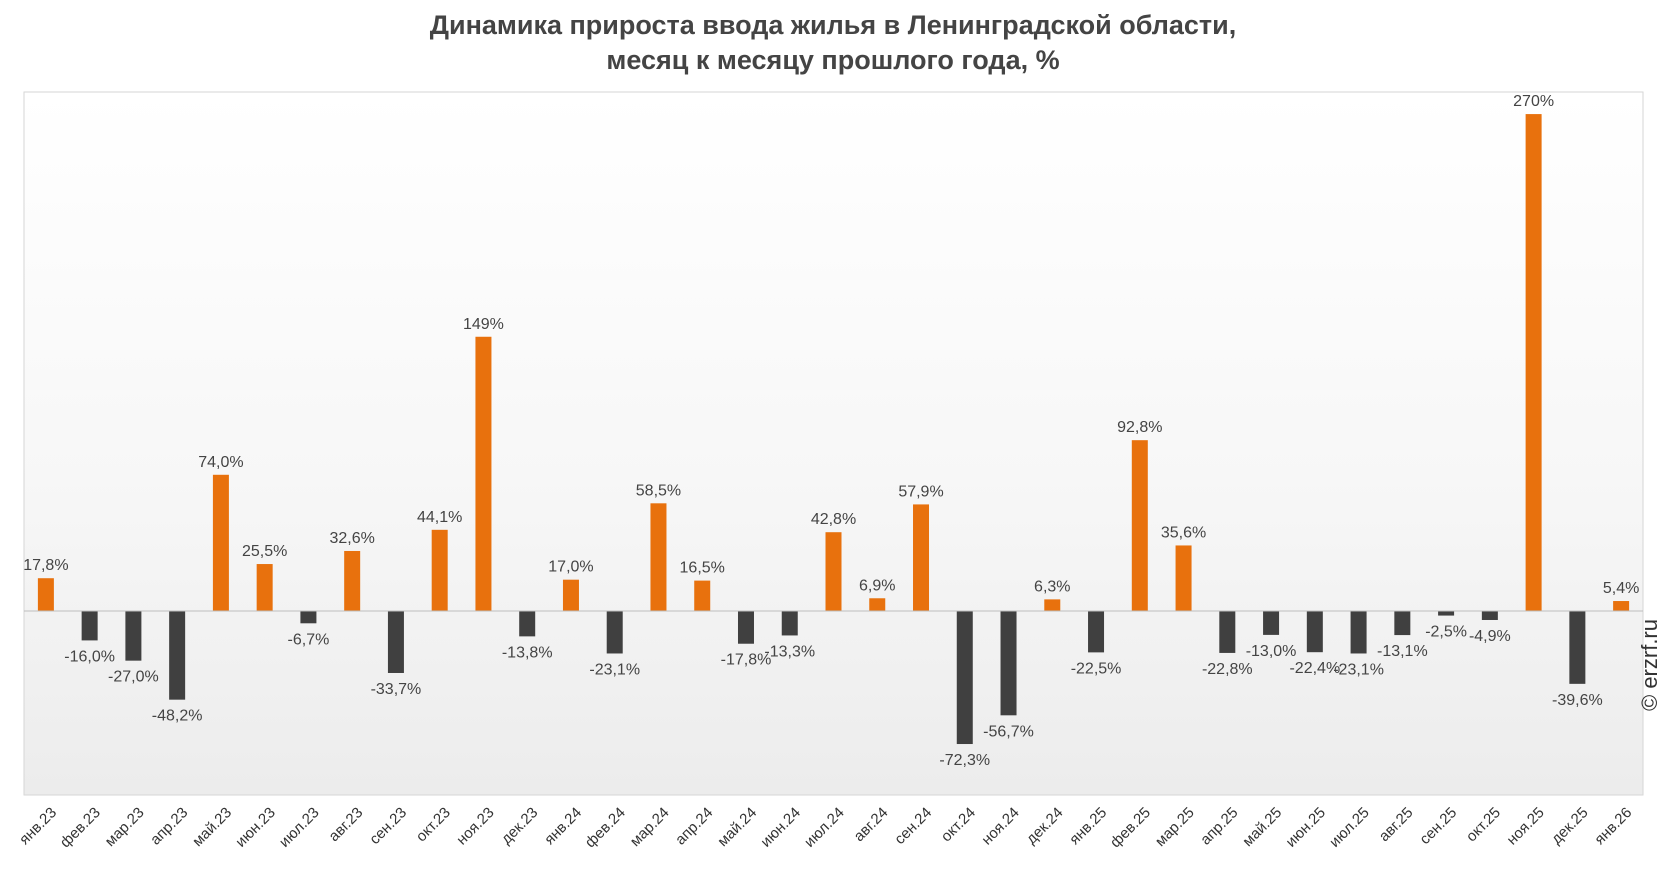 The width and height of the screenshot is (1666, 872). What do you see at coordinates (483, 324) in the screenshot?
I see `data-label-ноя.23: 149%` at bounding box center [483, 324].